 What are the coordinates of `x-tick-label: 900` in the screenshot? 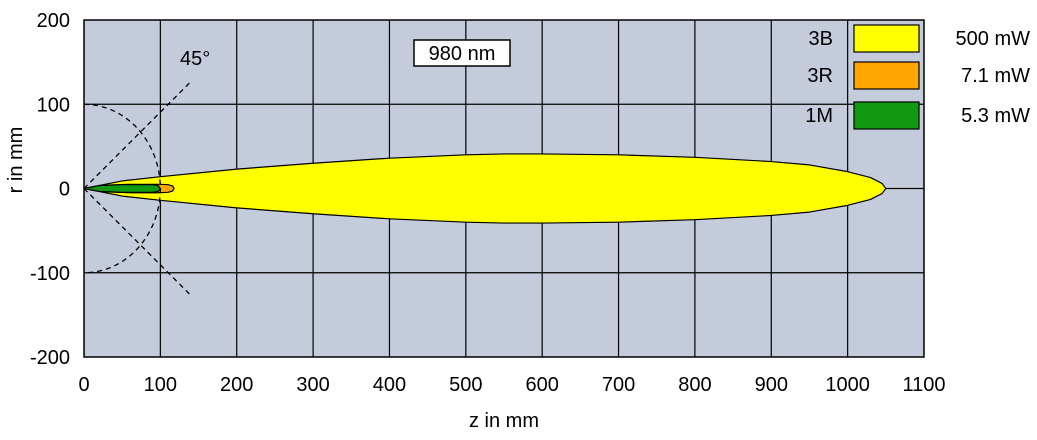 It's located at (771, 385).